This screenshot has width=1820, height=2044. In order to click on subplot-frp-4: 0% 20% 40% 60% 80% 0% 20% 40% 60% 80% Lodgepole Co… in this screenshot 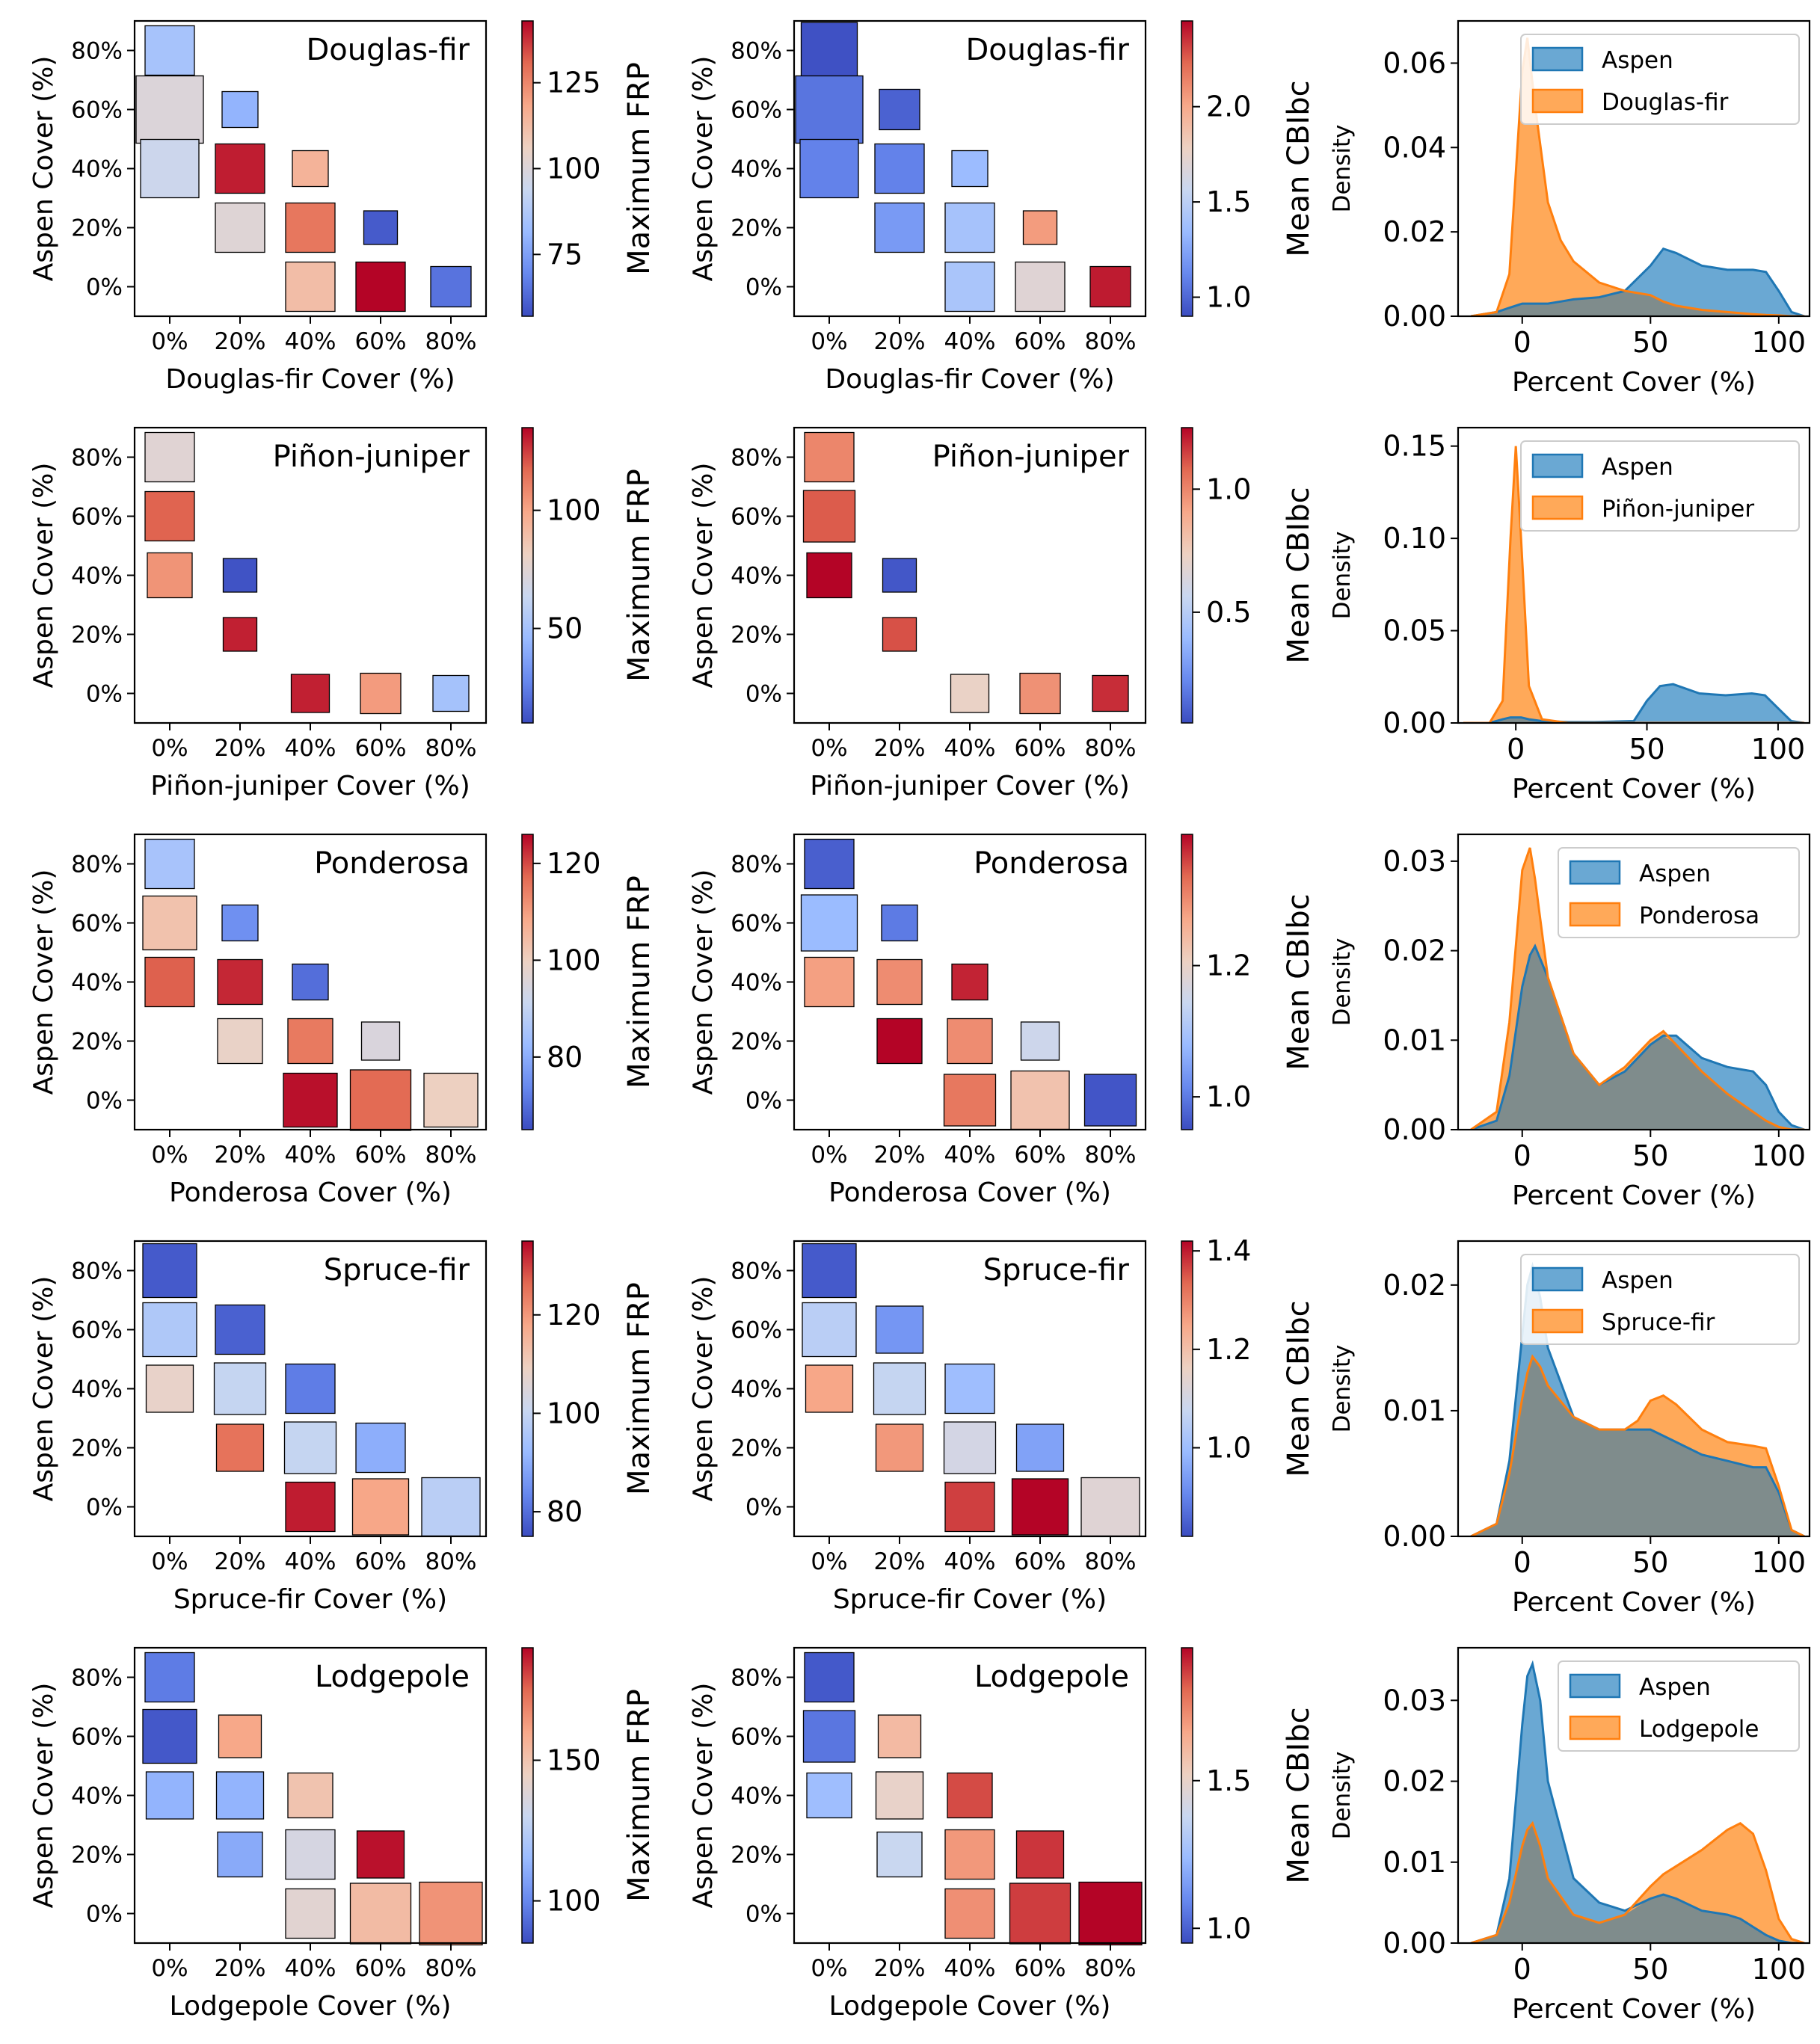, I will do `click(342, 1834)`.